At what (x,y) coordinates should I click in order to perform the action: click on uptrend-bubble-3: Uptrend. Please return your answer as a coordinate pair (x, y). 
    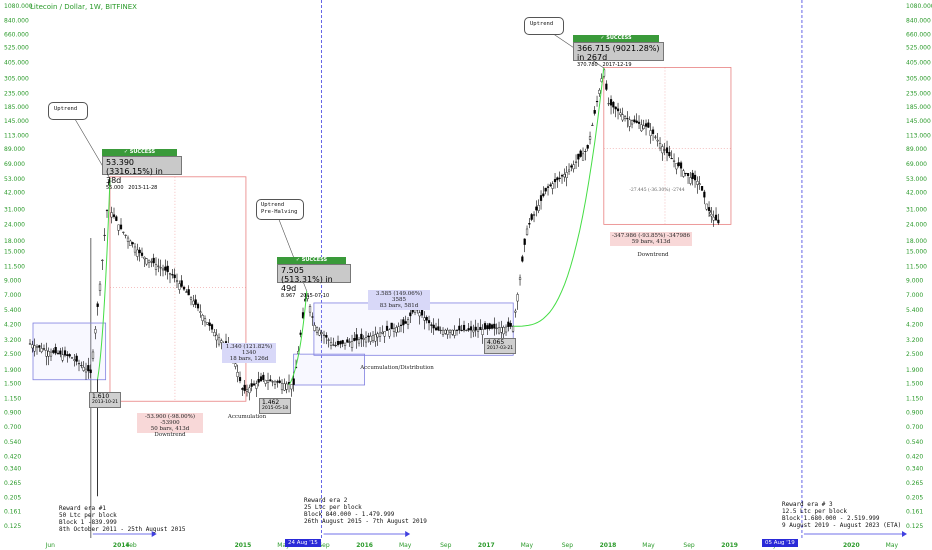
    Looking at the image, I should click on (544, 26).